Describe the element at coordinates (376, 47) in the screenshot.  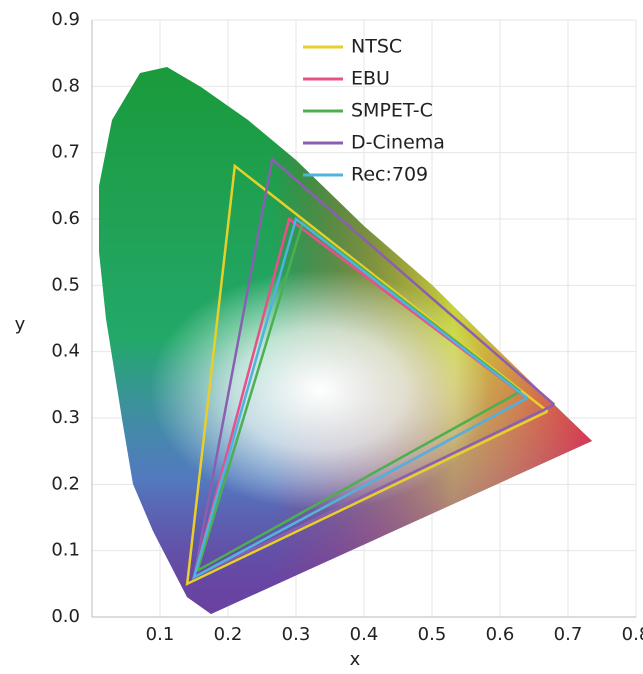
I see `legend-label: NTSC` at that location.